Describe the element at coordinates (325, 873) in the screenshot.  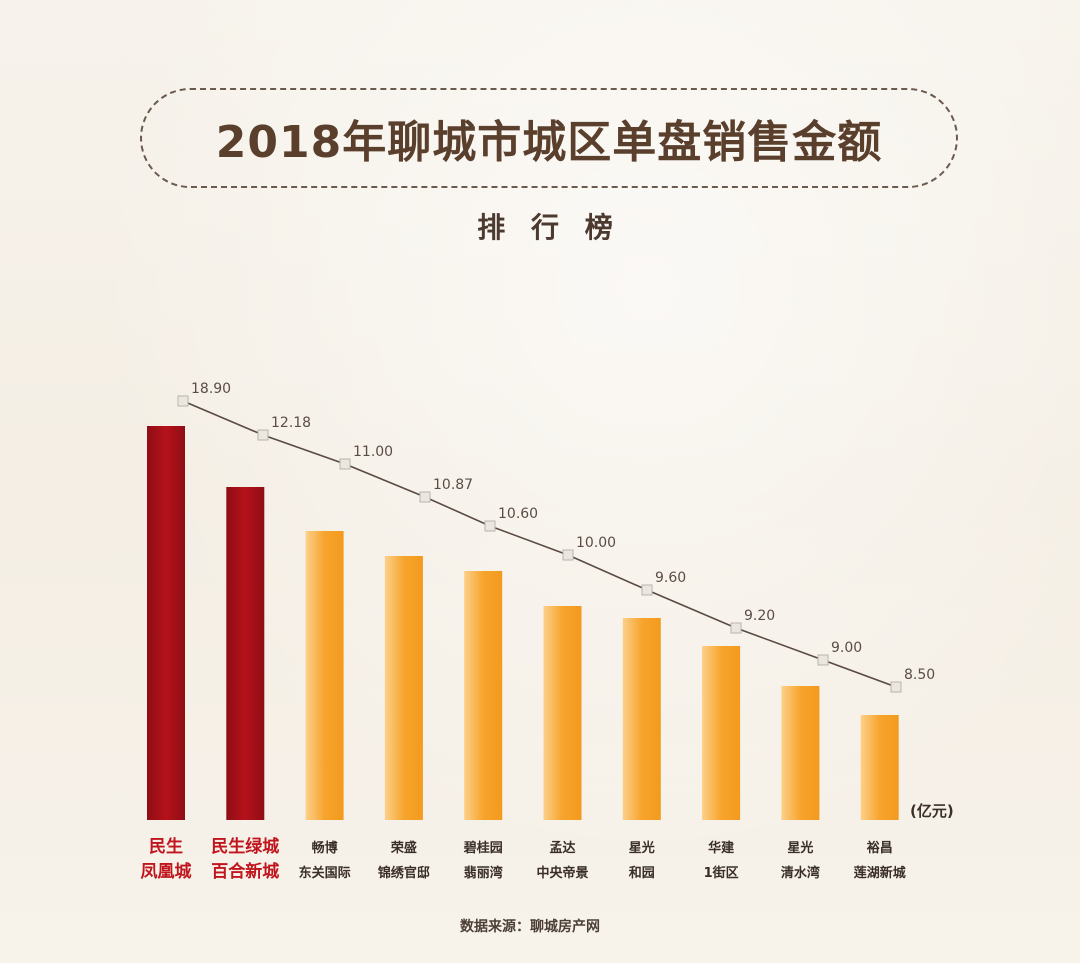
I see `category-label-3-2: 东关国际` at that location.